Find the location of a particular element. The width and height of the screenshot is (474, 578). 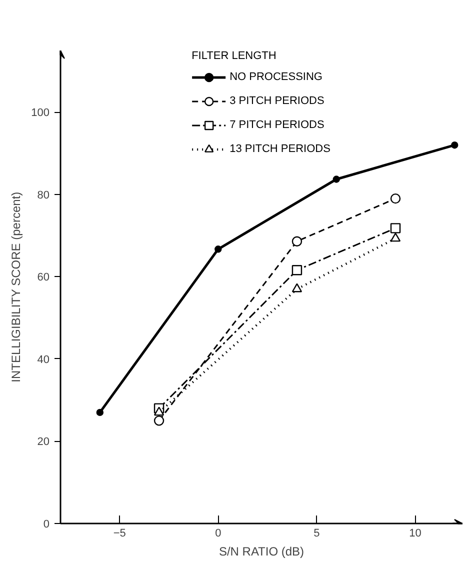

legend-label: 13 PITCH PERIODS is located at coordinates (280, 149).